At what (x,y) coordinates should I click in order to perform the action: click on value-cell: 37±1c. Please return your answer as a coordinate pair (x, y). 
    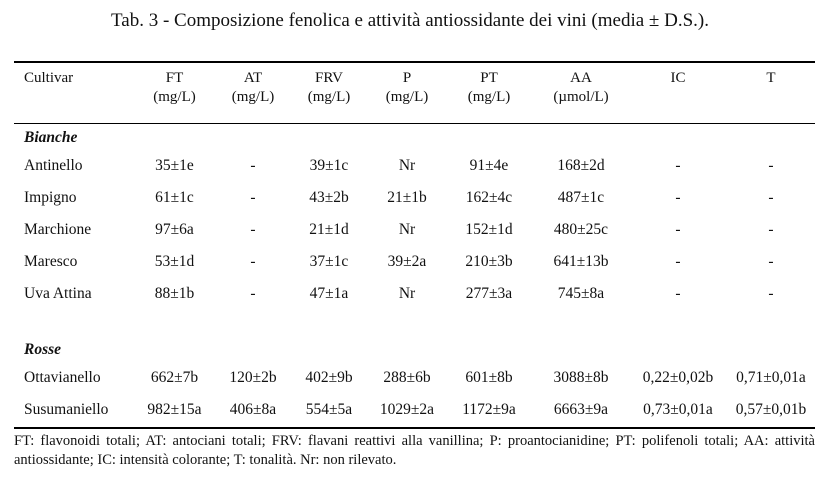
    Looking at the image, I should click on (329, 261).